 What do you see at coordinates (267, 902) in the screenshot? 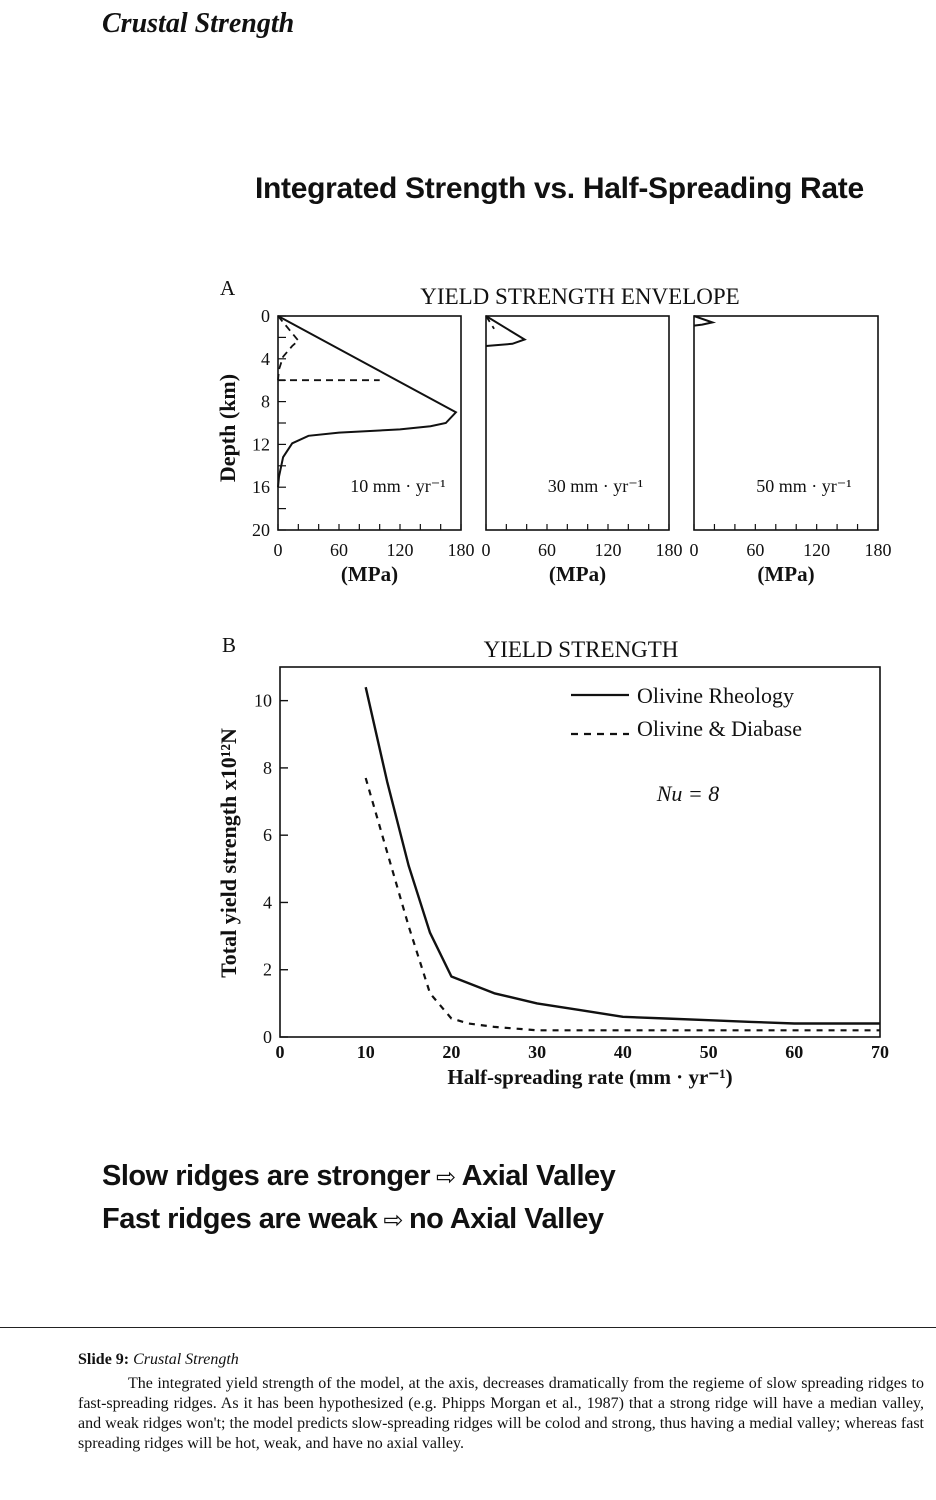
I see `y-tick-label: 4` at bounding box center [267, 902].